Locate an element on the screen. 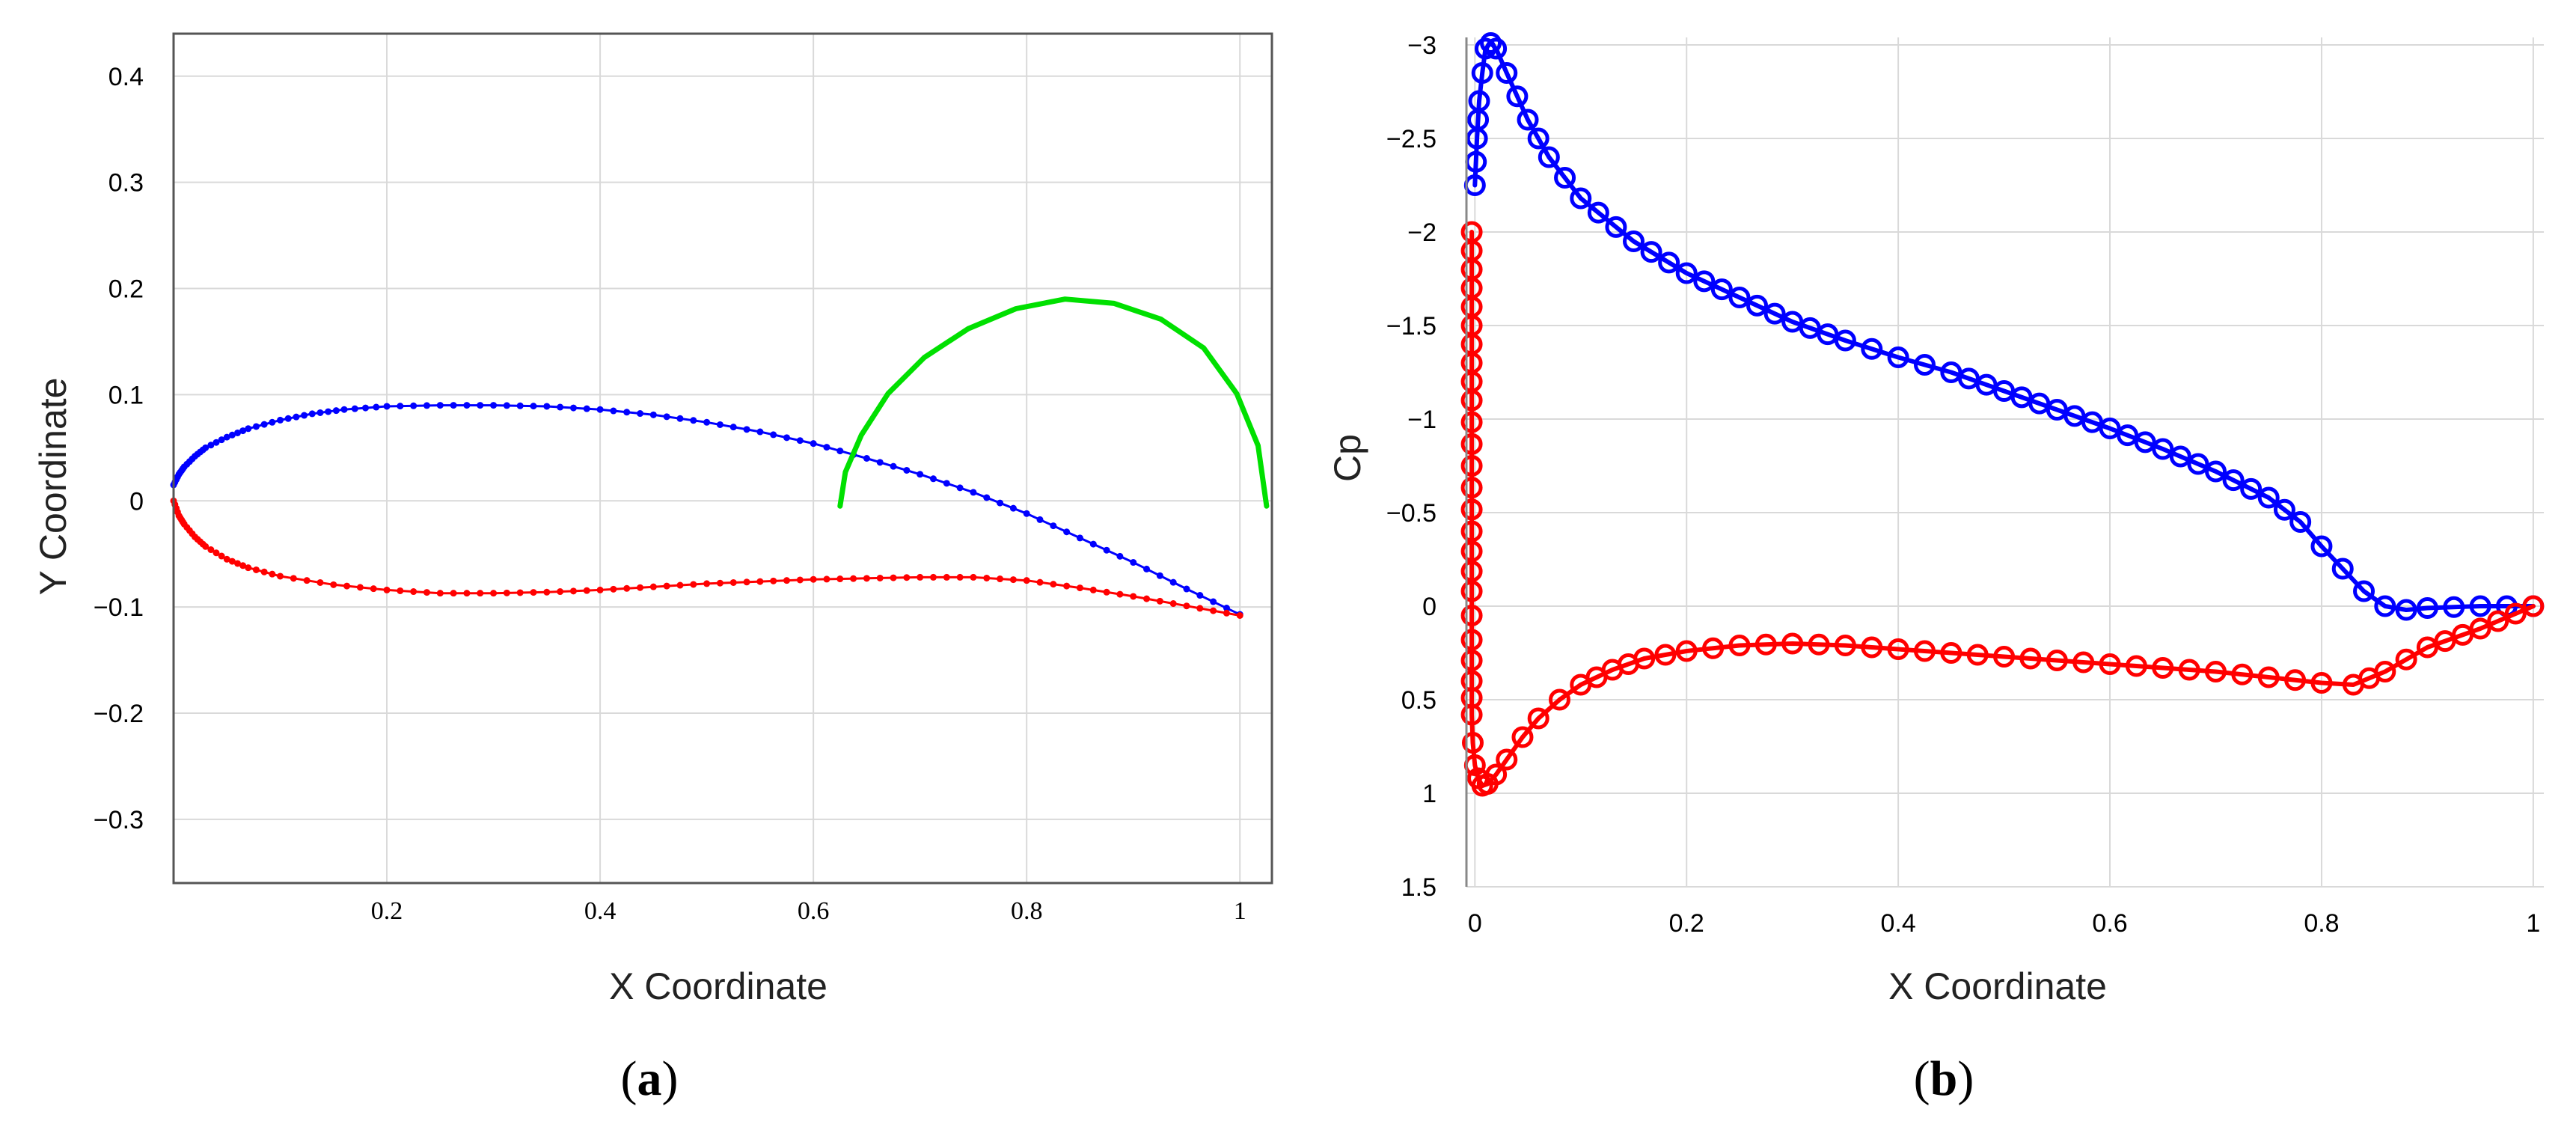 The height and width of the screenshot is (1127, 2576). b-y-tick-label: −1.5 is located at coordinates (1411, 326).